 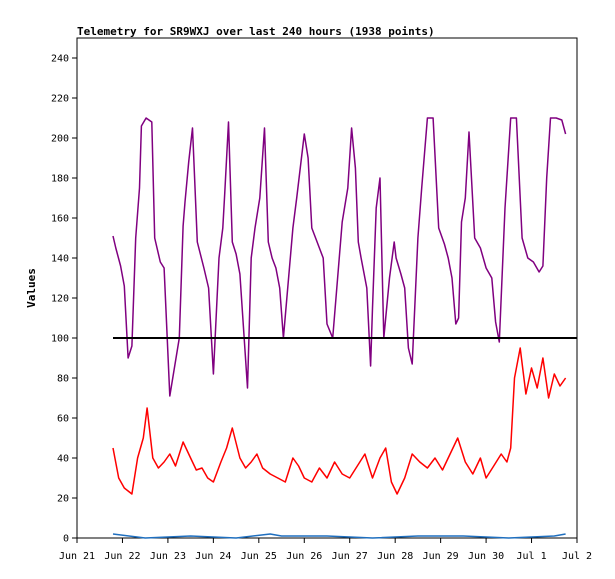 I want to click on y-tick-label: 140, so click(x=60, y=259).